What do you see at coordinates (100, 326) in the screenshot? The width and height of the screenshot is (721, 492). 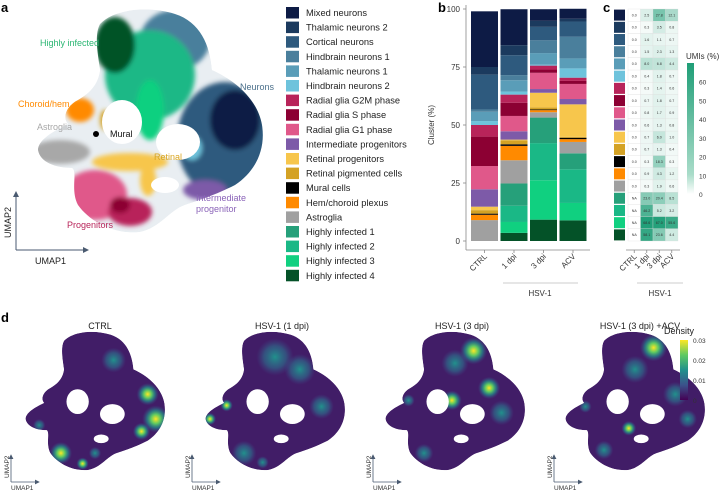 I see `density-panel-title: CTRL` at bounding box center [100, 326].